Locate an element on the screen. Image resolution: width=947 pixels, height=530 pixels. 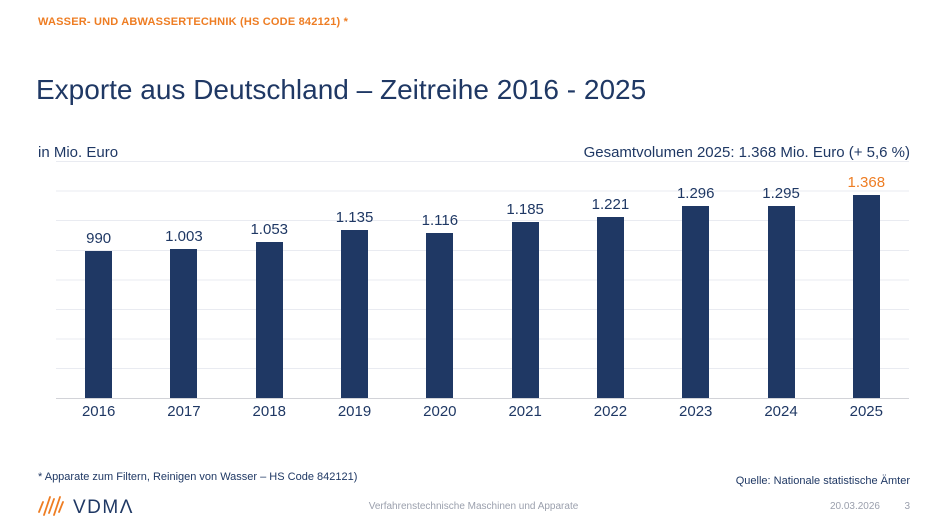
x-axis-label: 2023 is located at coordinates (696, 411).